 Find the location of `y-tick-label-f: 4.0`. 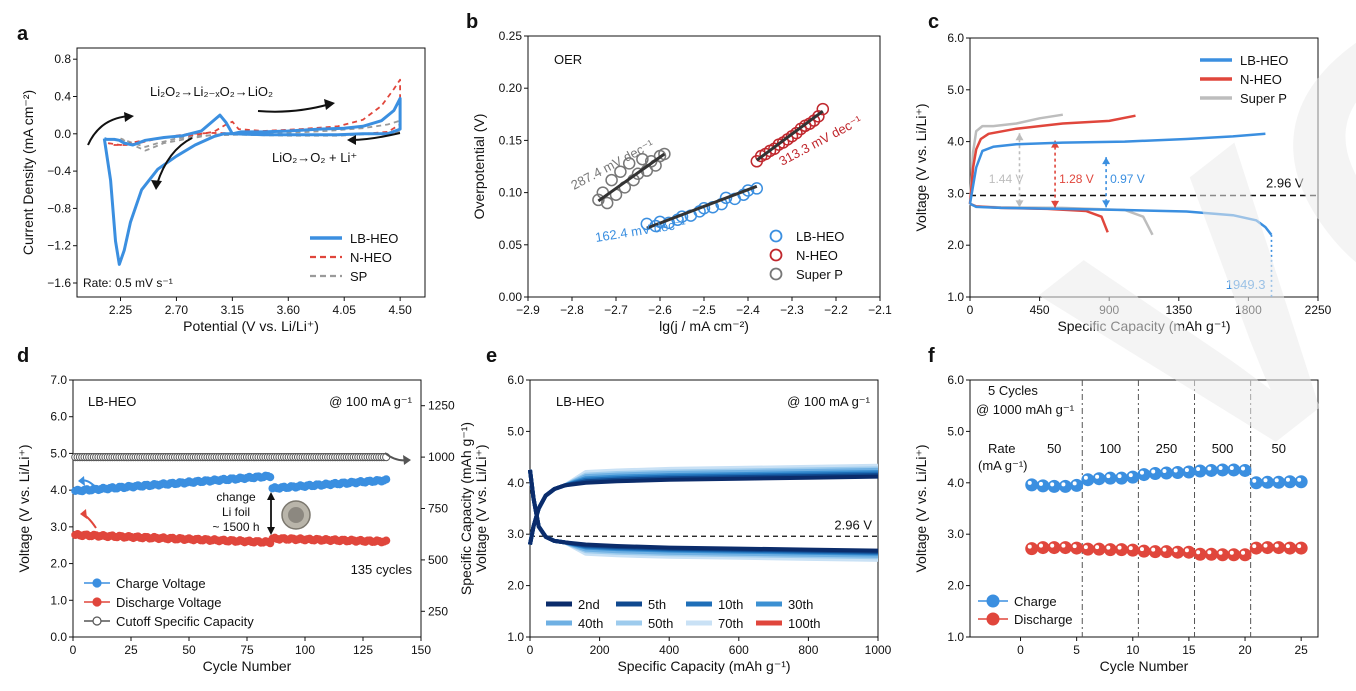

y-tick-label-f: 4.0 is located at coordinates (955, 483).